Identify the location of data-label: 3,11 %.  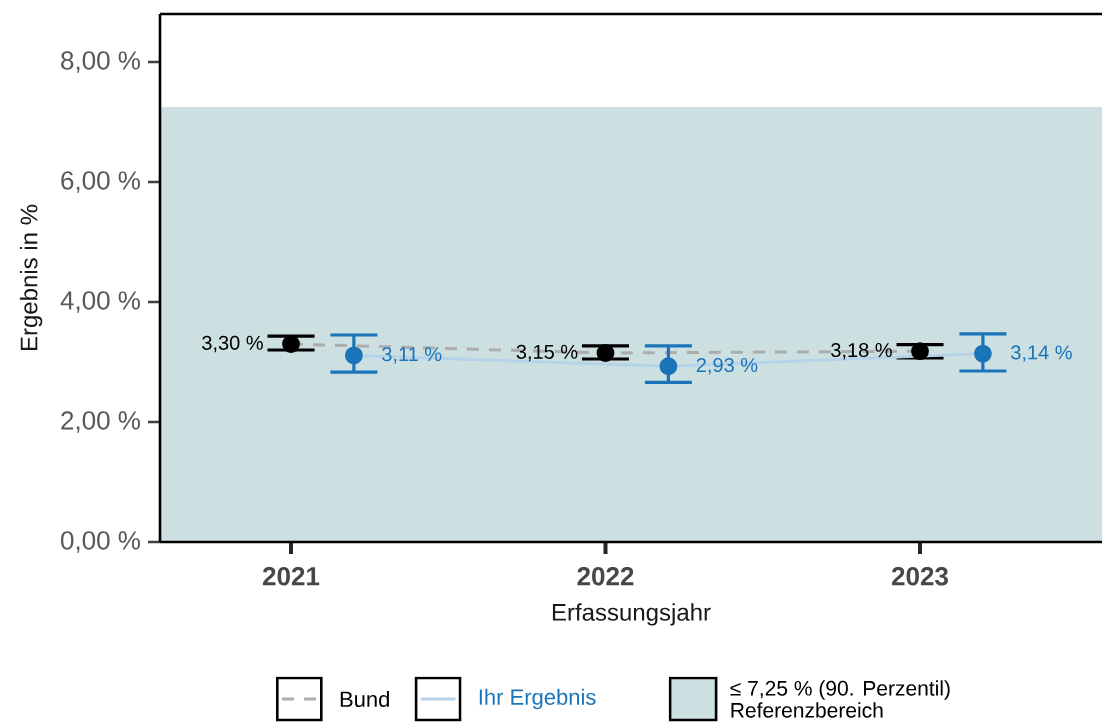
(412, 355).